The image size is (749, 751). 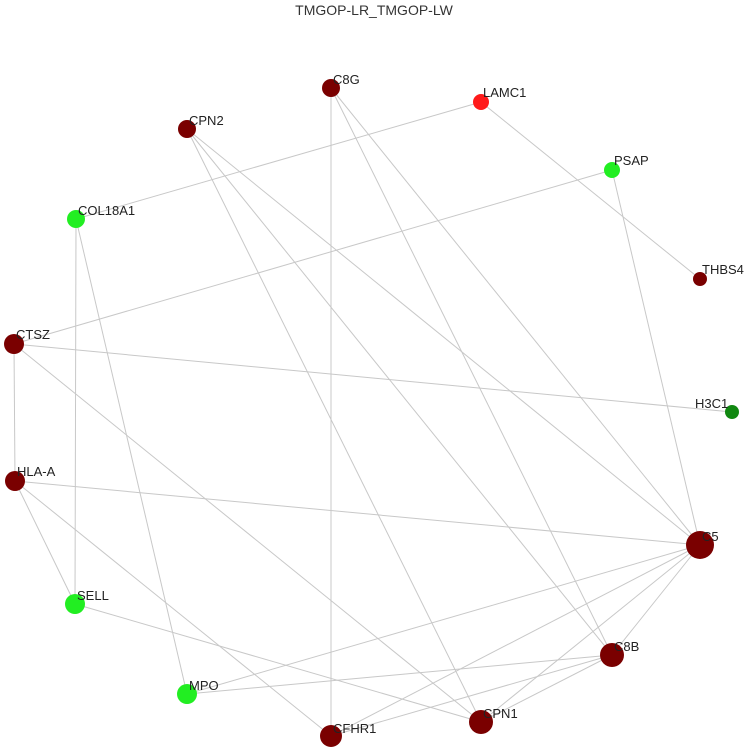 I want to click on node-col18a1: COL18A1, so click(x=101, y=215).